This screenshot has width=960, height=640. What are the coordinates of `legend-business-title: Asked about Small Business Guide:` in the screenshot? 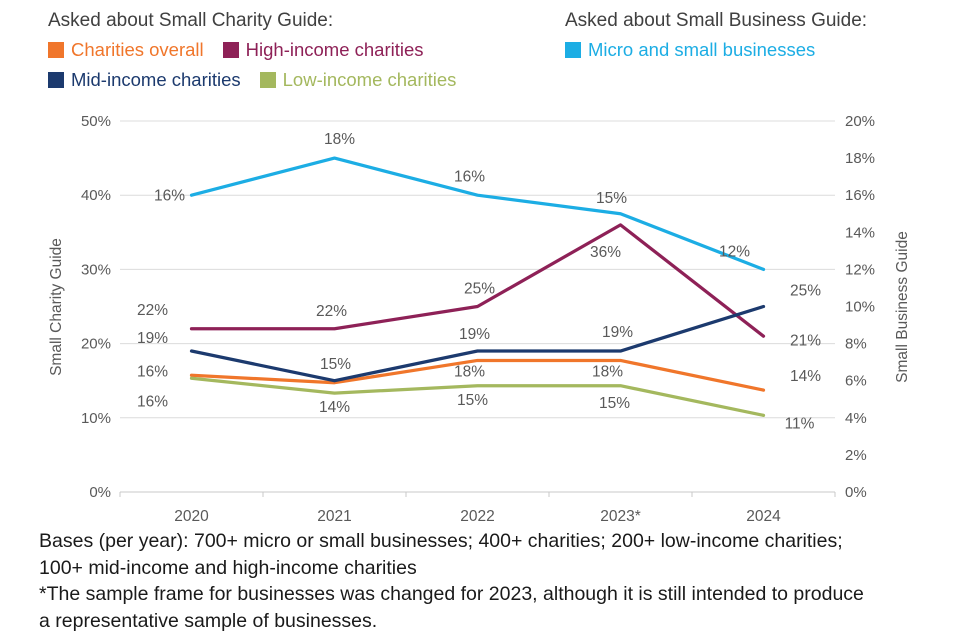 It's located at (716, 20).